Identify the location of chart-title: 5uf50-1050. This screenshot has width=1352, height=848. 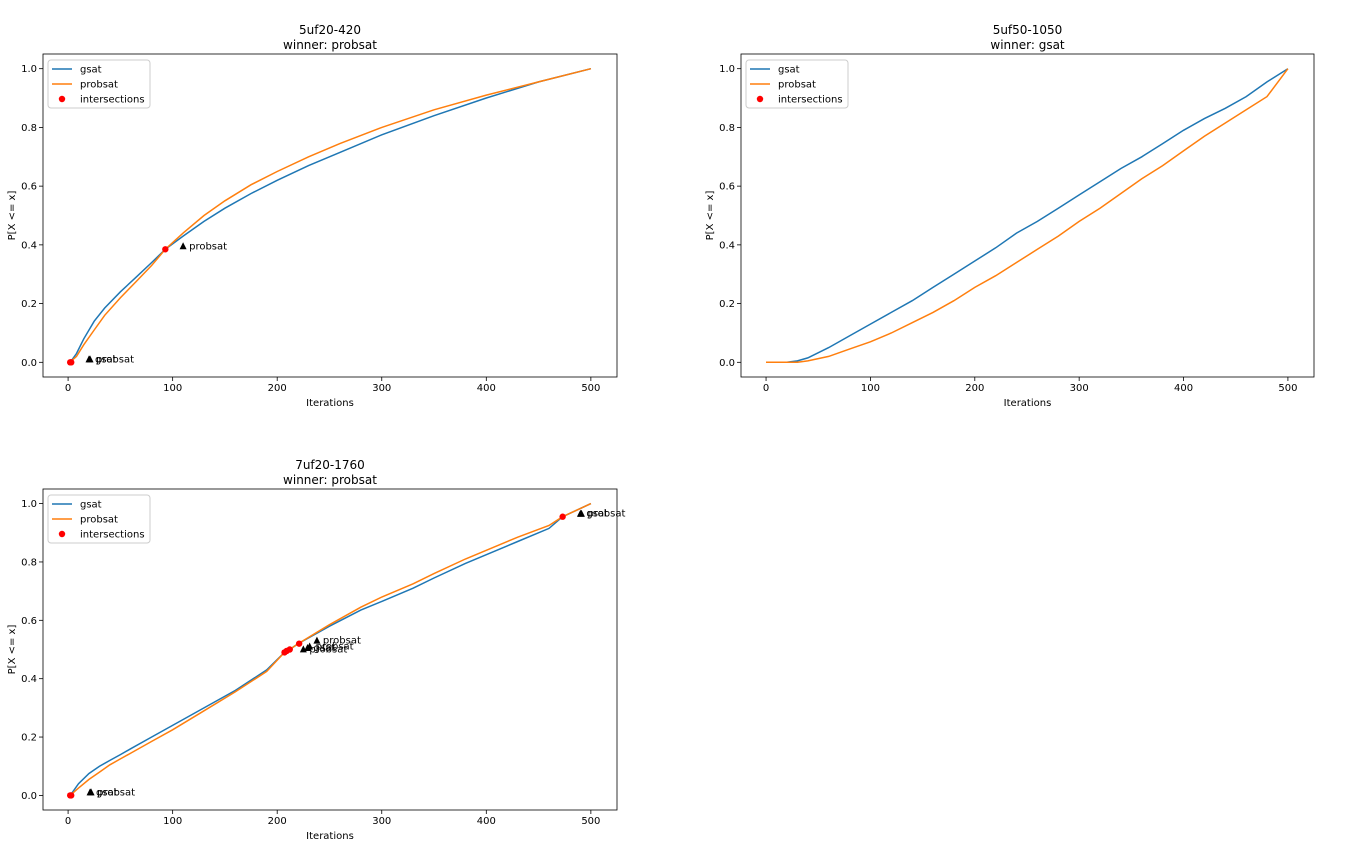
(1028, 30).